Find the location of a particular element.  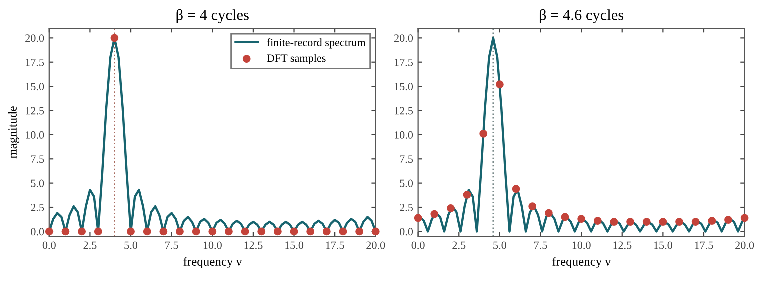

legend-label: DFT samples is located at coordinates (296, 59).